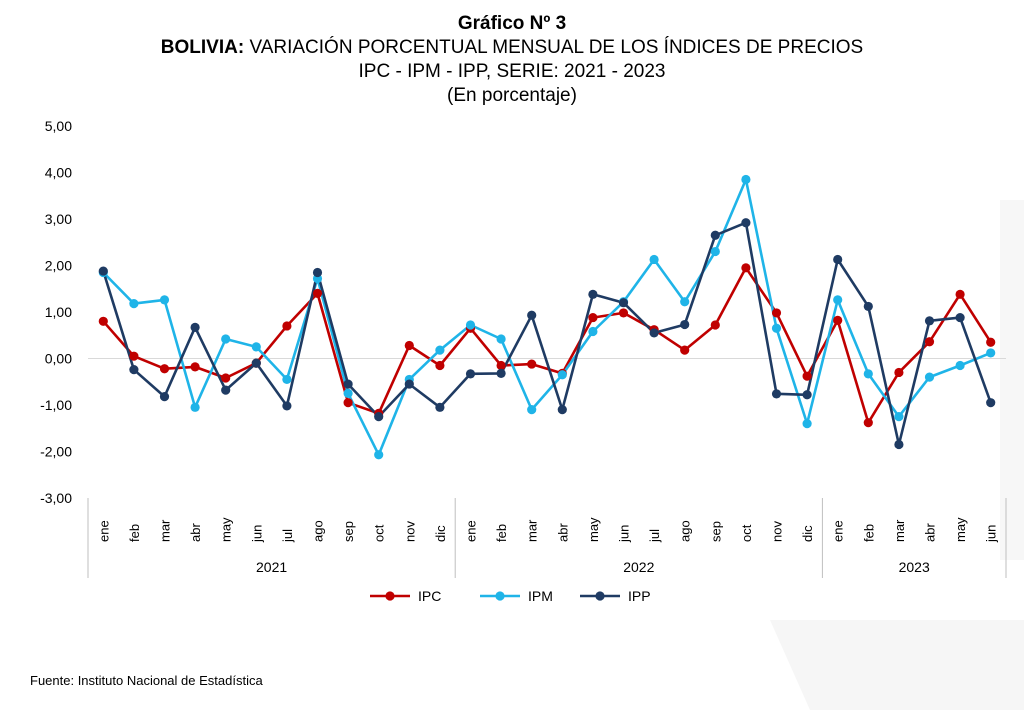 The image size is (1024, 715). Describe the element at coordinates (897, 665) in the screenshot. I see `background-decoration` at that location.